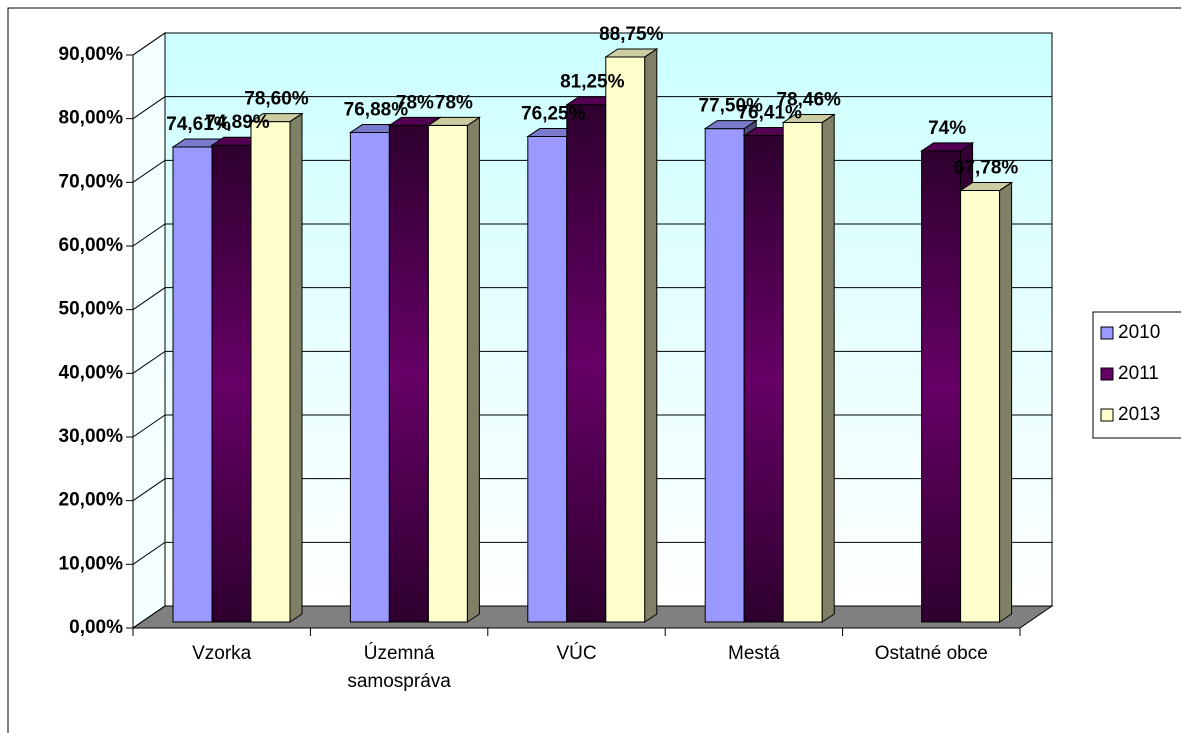 The width and height of the screenshot is (1181, 733). I want to click on value-label: 78,60%, so click(276, 99).